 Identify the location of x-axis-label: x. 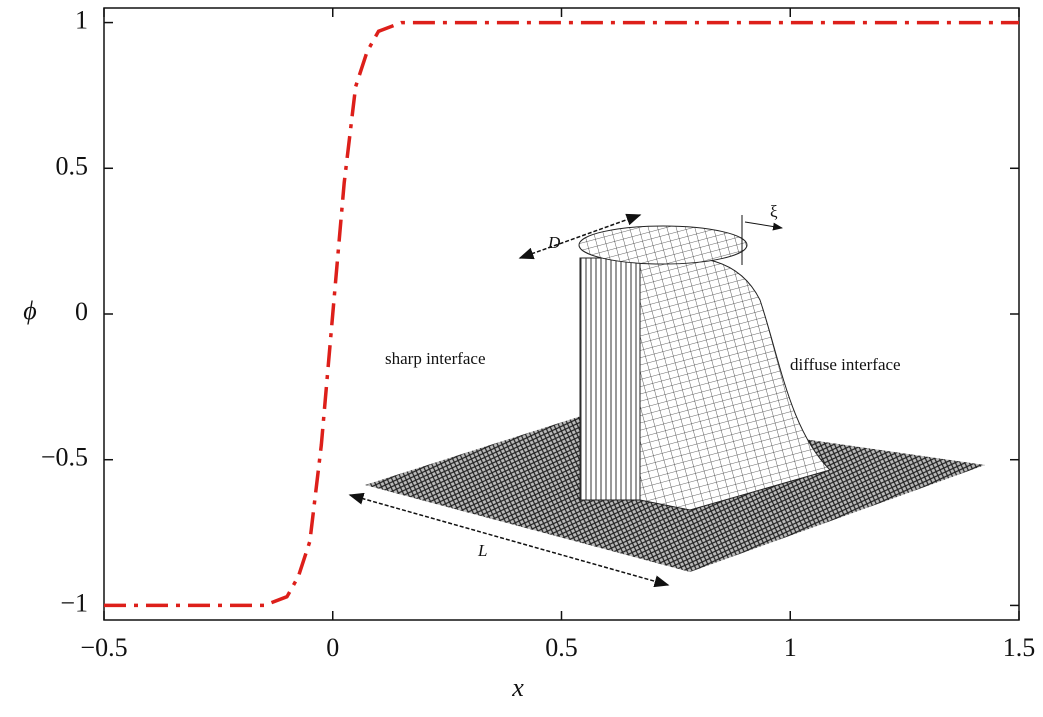
(517, 687).